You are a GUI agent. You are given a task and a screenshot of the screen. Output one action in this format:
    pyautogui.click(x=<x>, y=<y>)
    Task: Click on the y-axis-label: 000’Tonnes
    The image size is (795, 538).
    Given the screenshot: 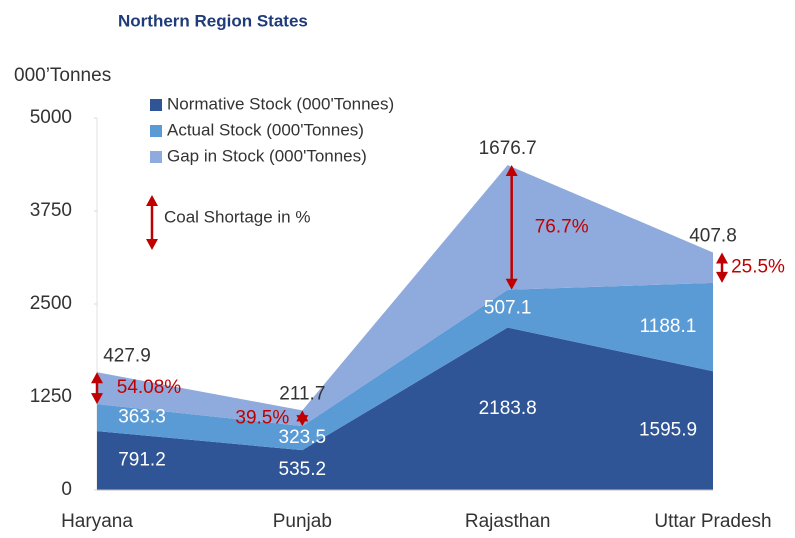 What is the action you would take?
    pyautogui.click(x=62, y=75)
    